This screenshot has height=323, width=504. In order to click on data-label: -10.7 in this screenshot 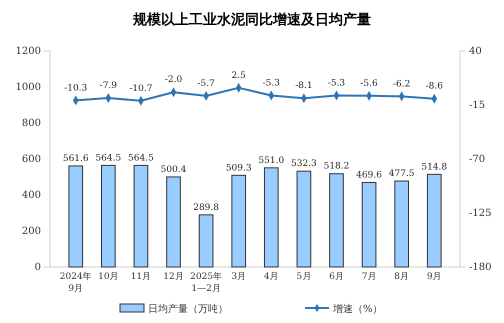, I will do `click(141, 89)`.